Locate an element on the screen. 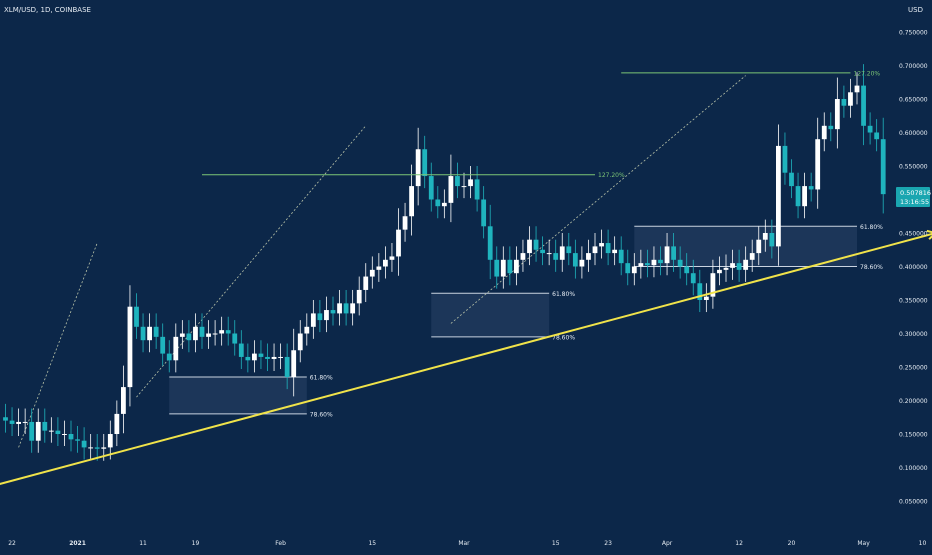 This screenshot has height=555, width=932. fib-label-618-2: 61.80% is located at coordinates (563, 294).